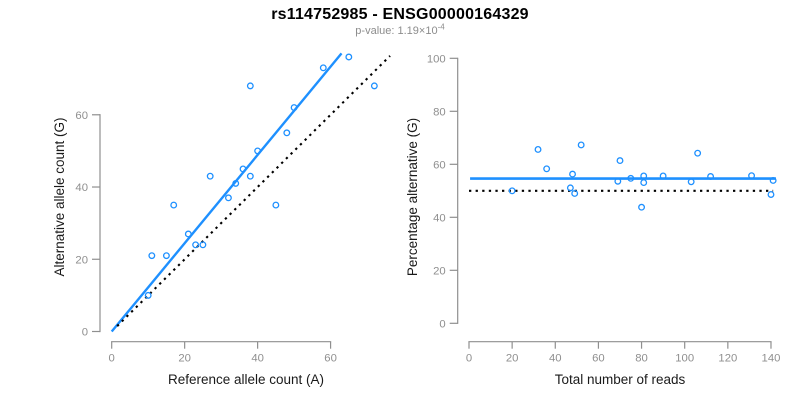  What do you see at coordinates (727, 359) in the screenshot?
I see `x-tick-label: 120` at bounding box center [727, 359].